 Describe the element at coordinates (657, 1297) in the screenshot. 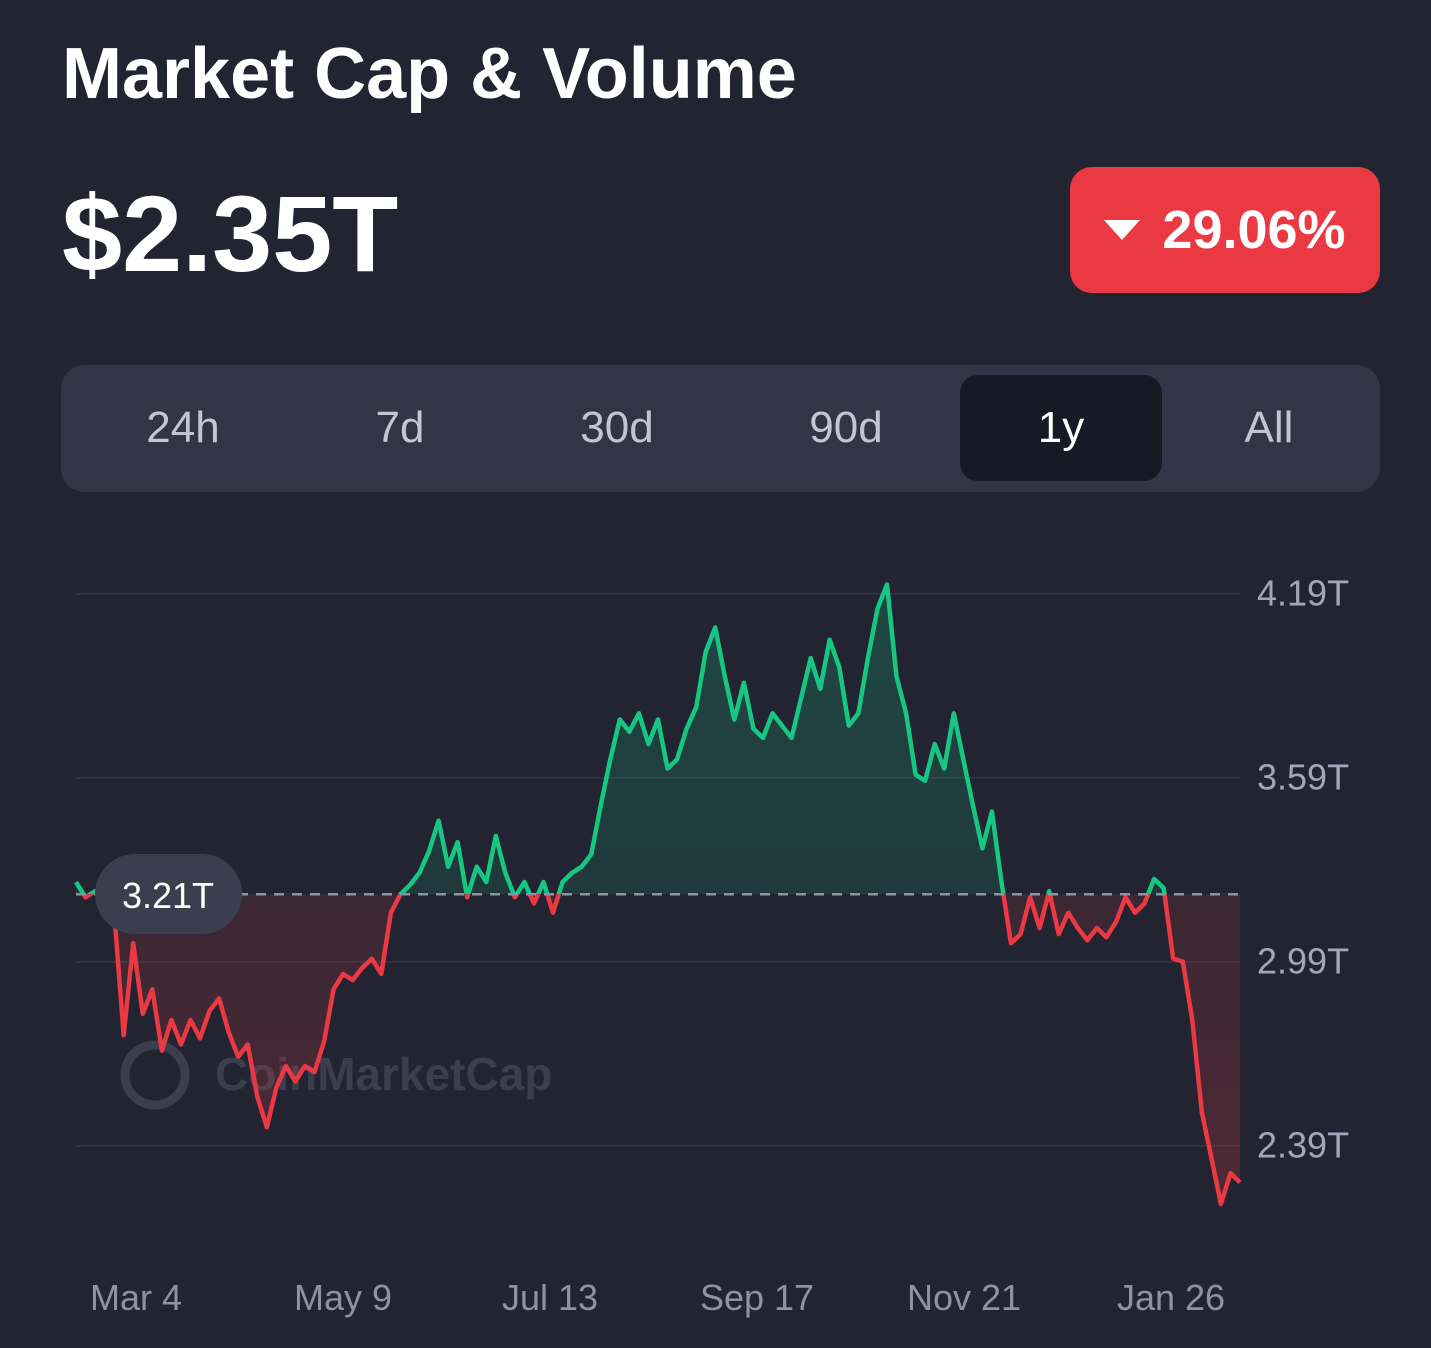

I see `x-axis-labels: Mar 4 May 9 Jul 13 Sep 17 Nov 21 Jan 26` at that location.